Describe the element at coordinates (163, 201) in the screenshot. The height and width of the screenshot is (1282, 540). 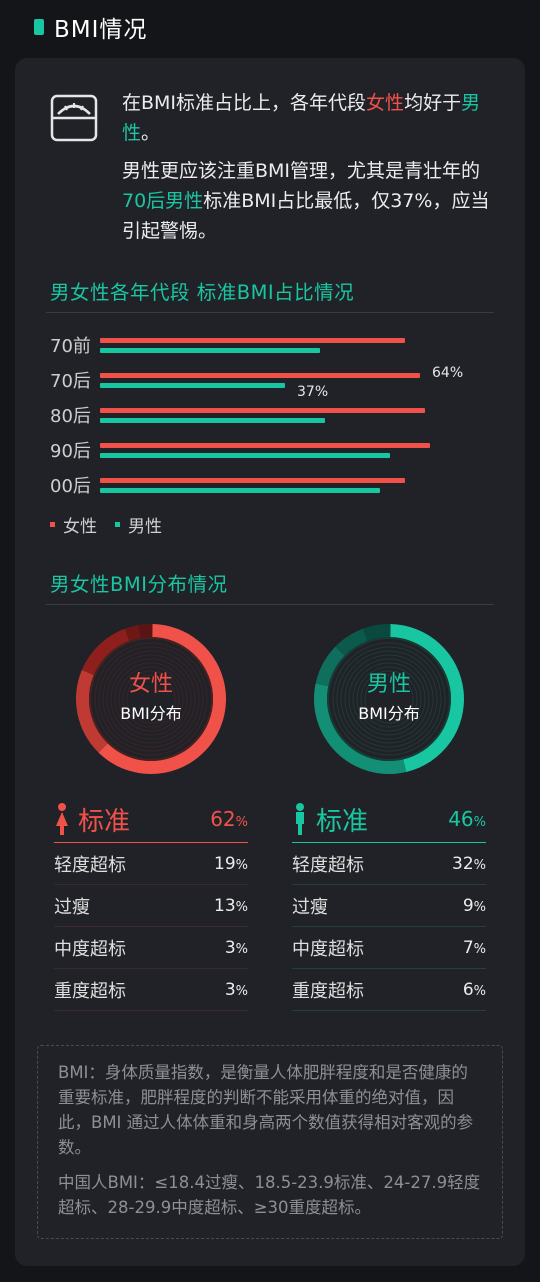
I see `70s-male-highlight: 70后男性` at that location.